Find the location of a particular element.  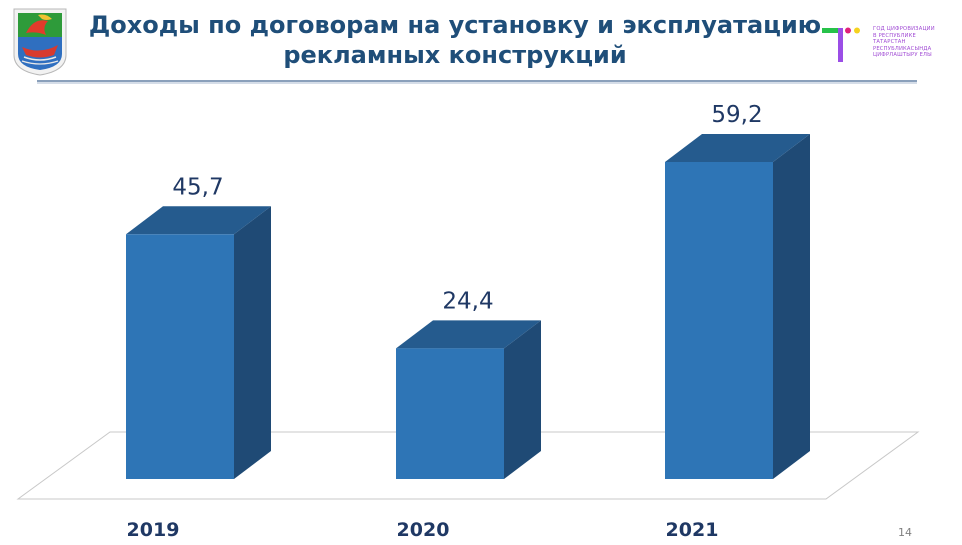

title-divider is located at coordinates (477, 81).